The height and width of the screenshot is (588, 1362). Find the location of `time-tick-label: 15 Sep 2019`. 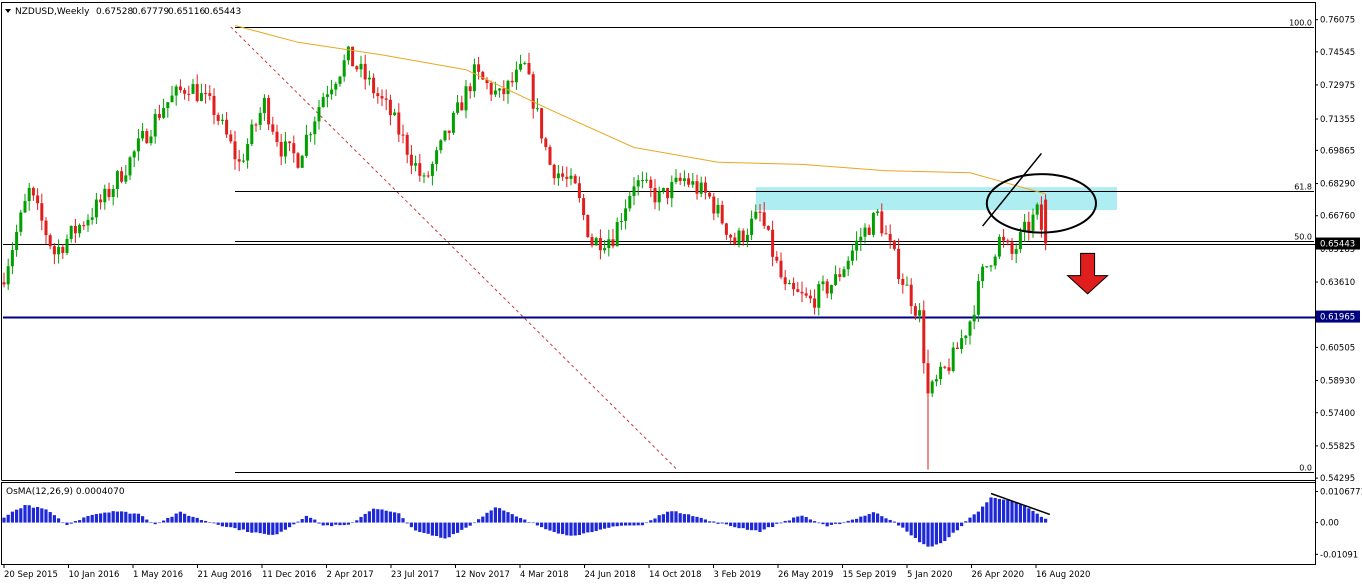

time-tick-label: 15 Sep 2019 is located at coordinates (870, 575).